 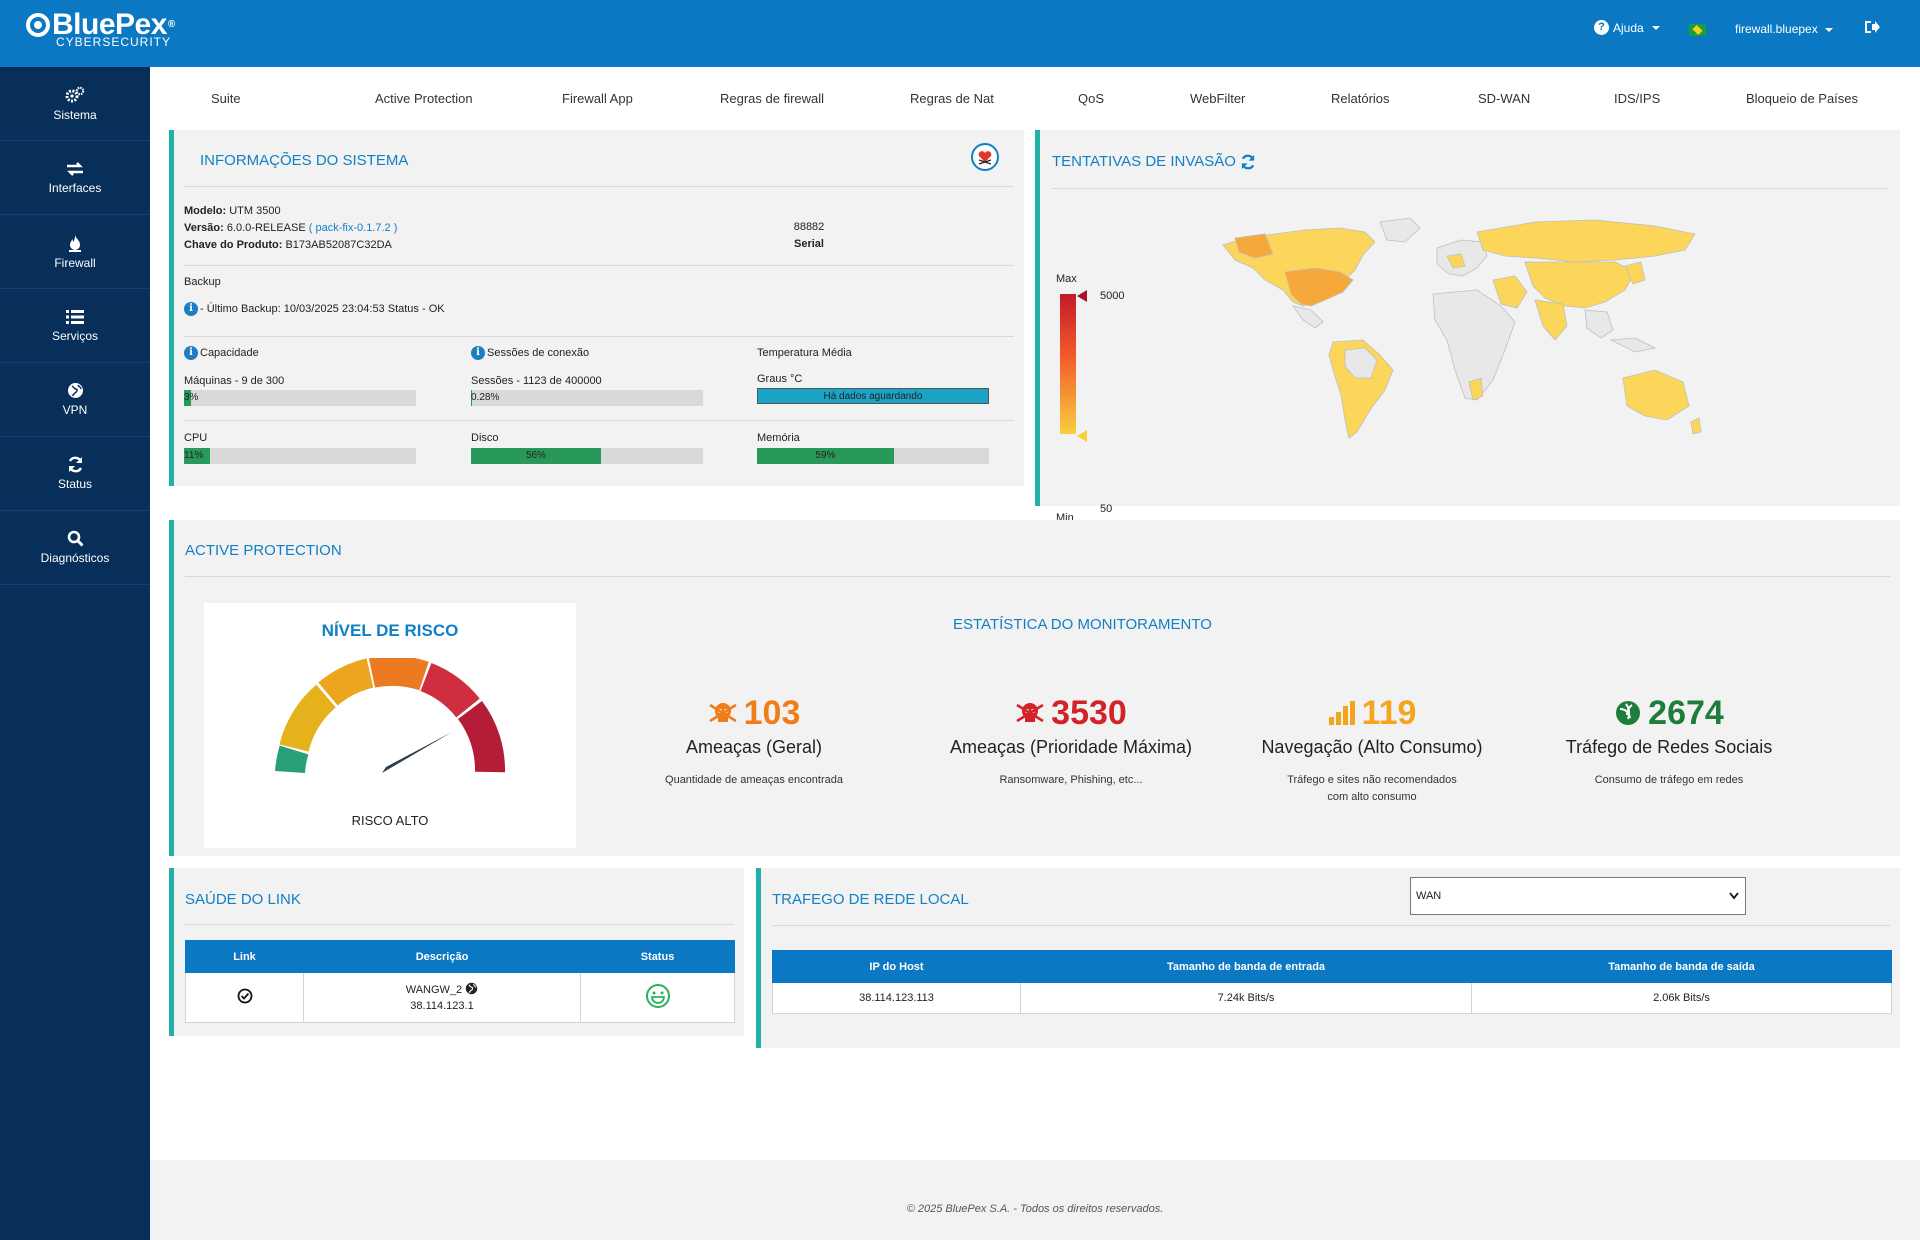 I want to click on chevron-down-icon, so click(x=1734, y=896).